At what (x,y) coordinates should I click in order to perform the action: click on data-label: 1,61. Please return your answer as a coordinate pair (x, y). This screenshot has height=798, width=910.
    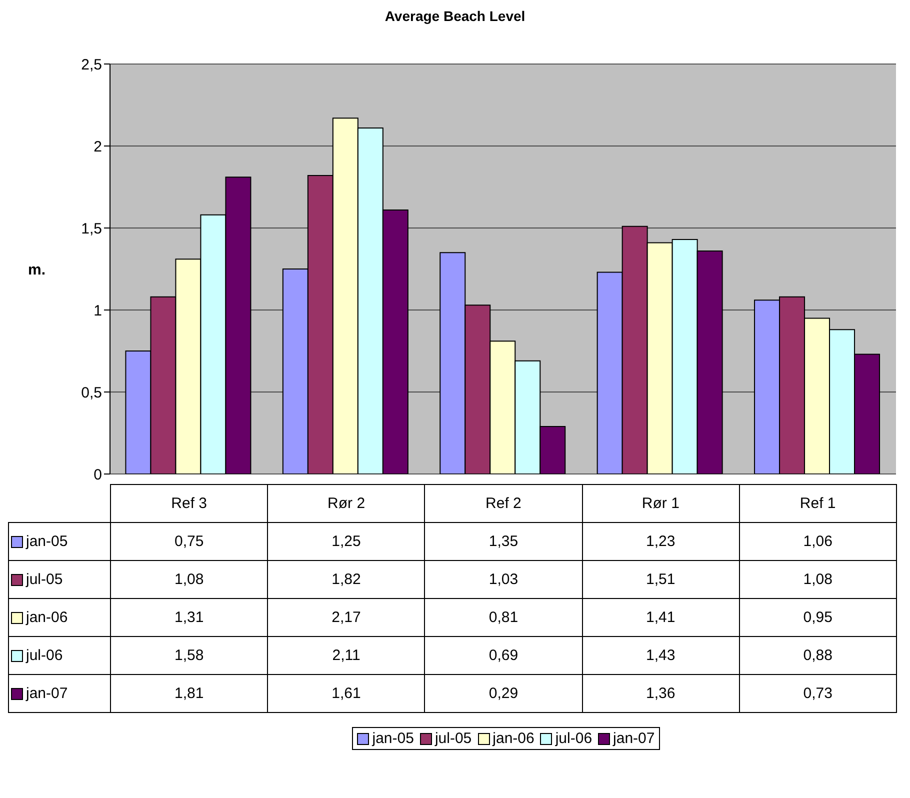
    Looking at the image, I should click on (346, 693).